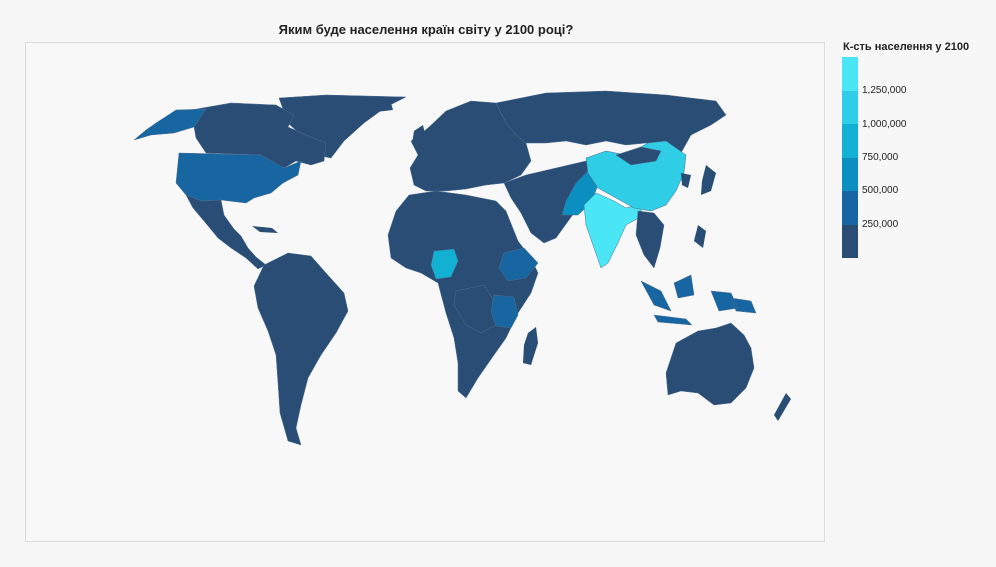 The height and width of the screenshot is (567, 996). I want to click on india, so click(614, 230).